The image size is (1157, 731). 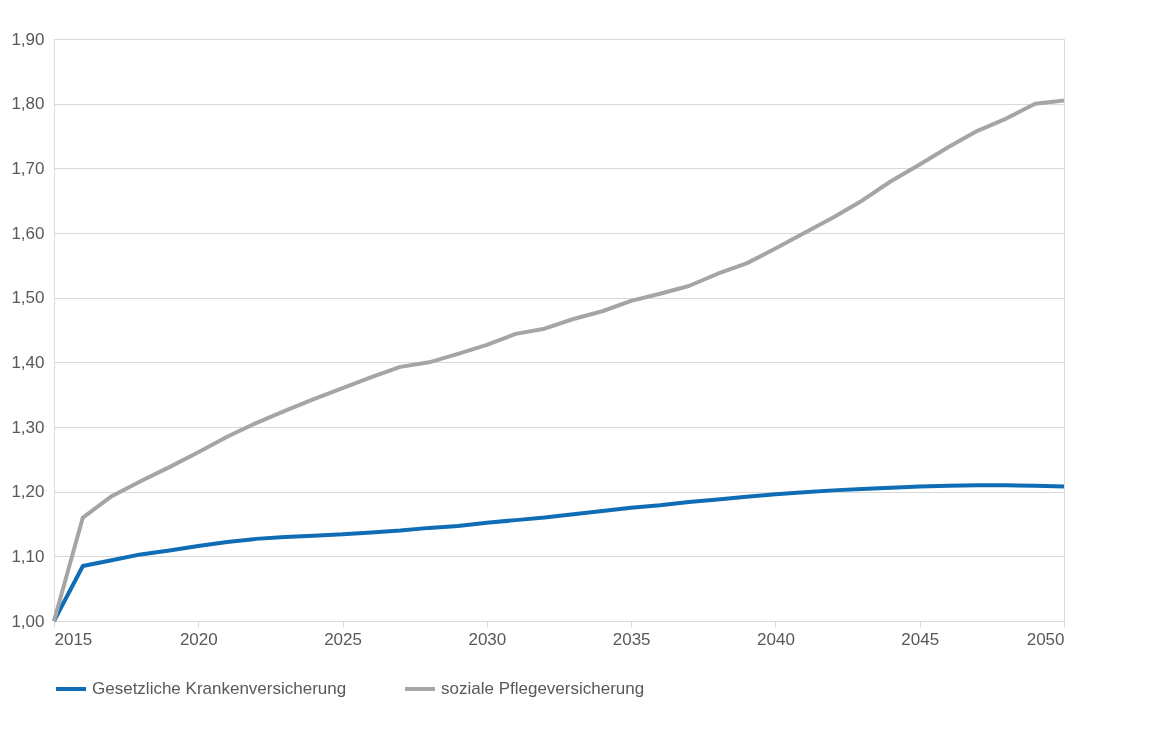 I want to click on y-tick-label: 1,00, so click(x=28, y=621).